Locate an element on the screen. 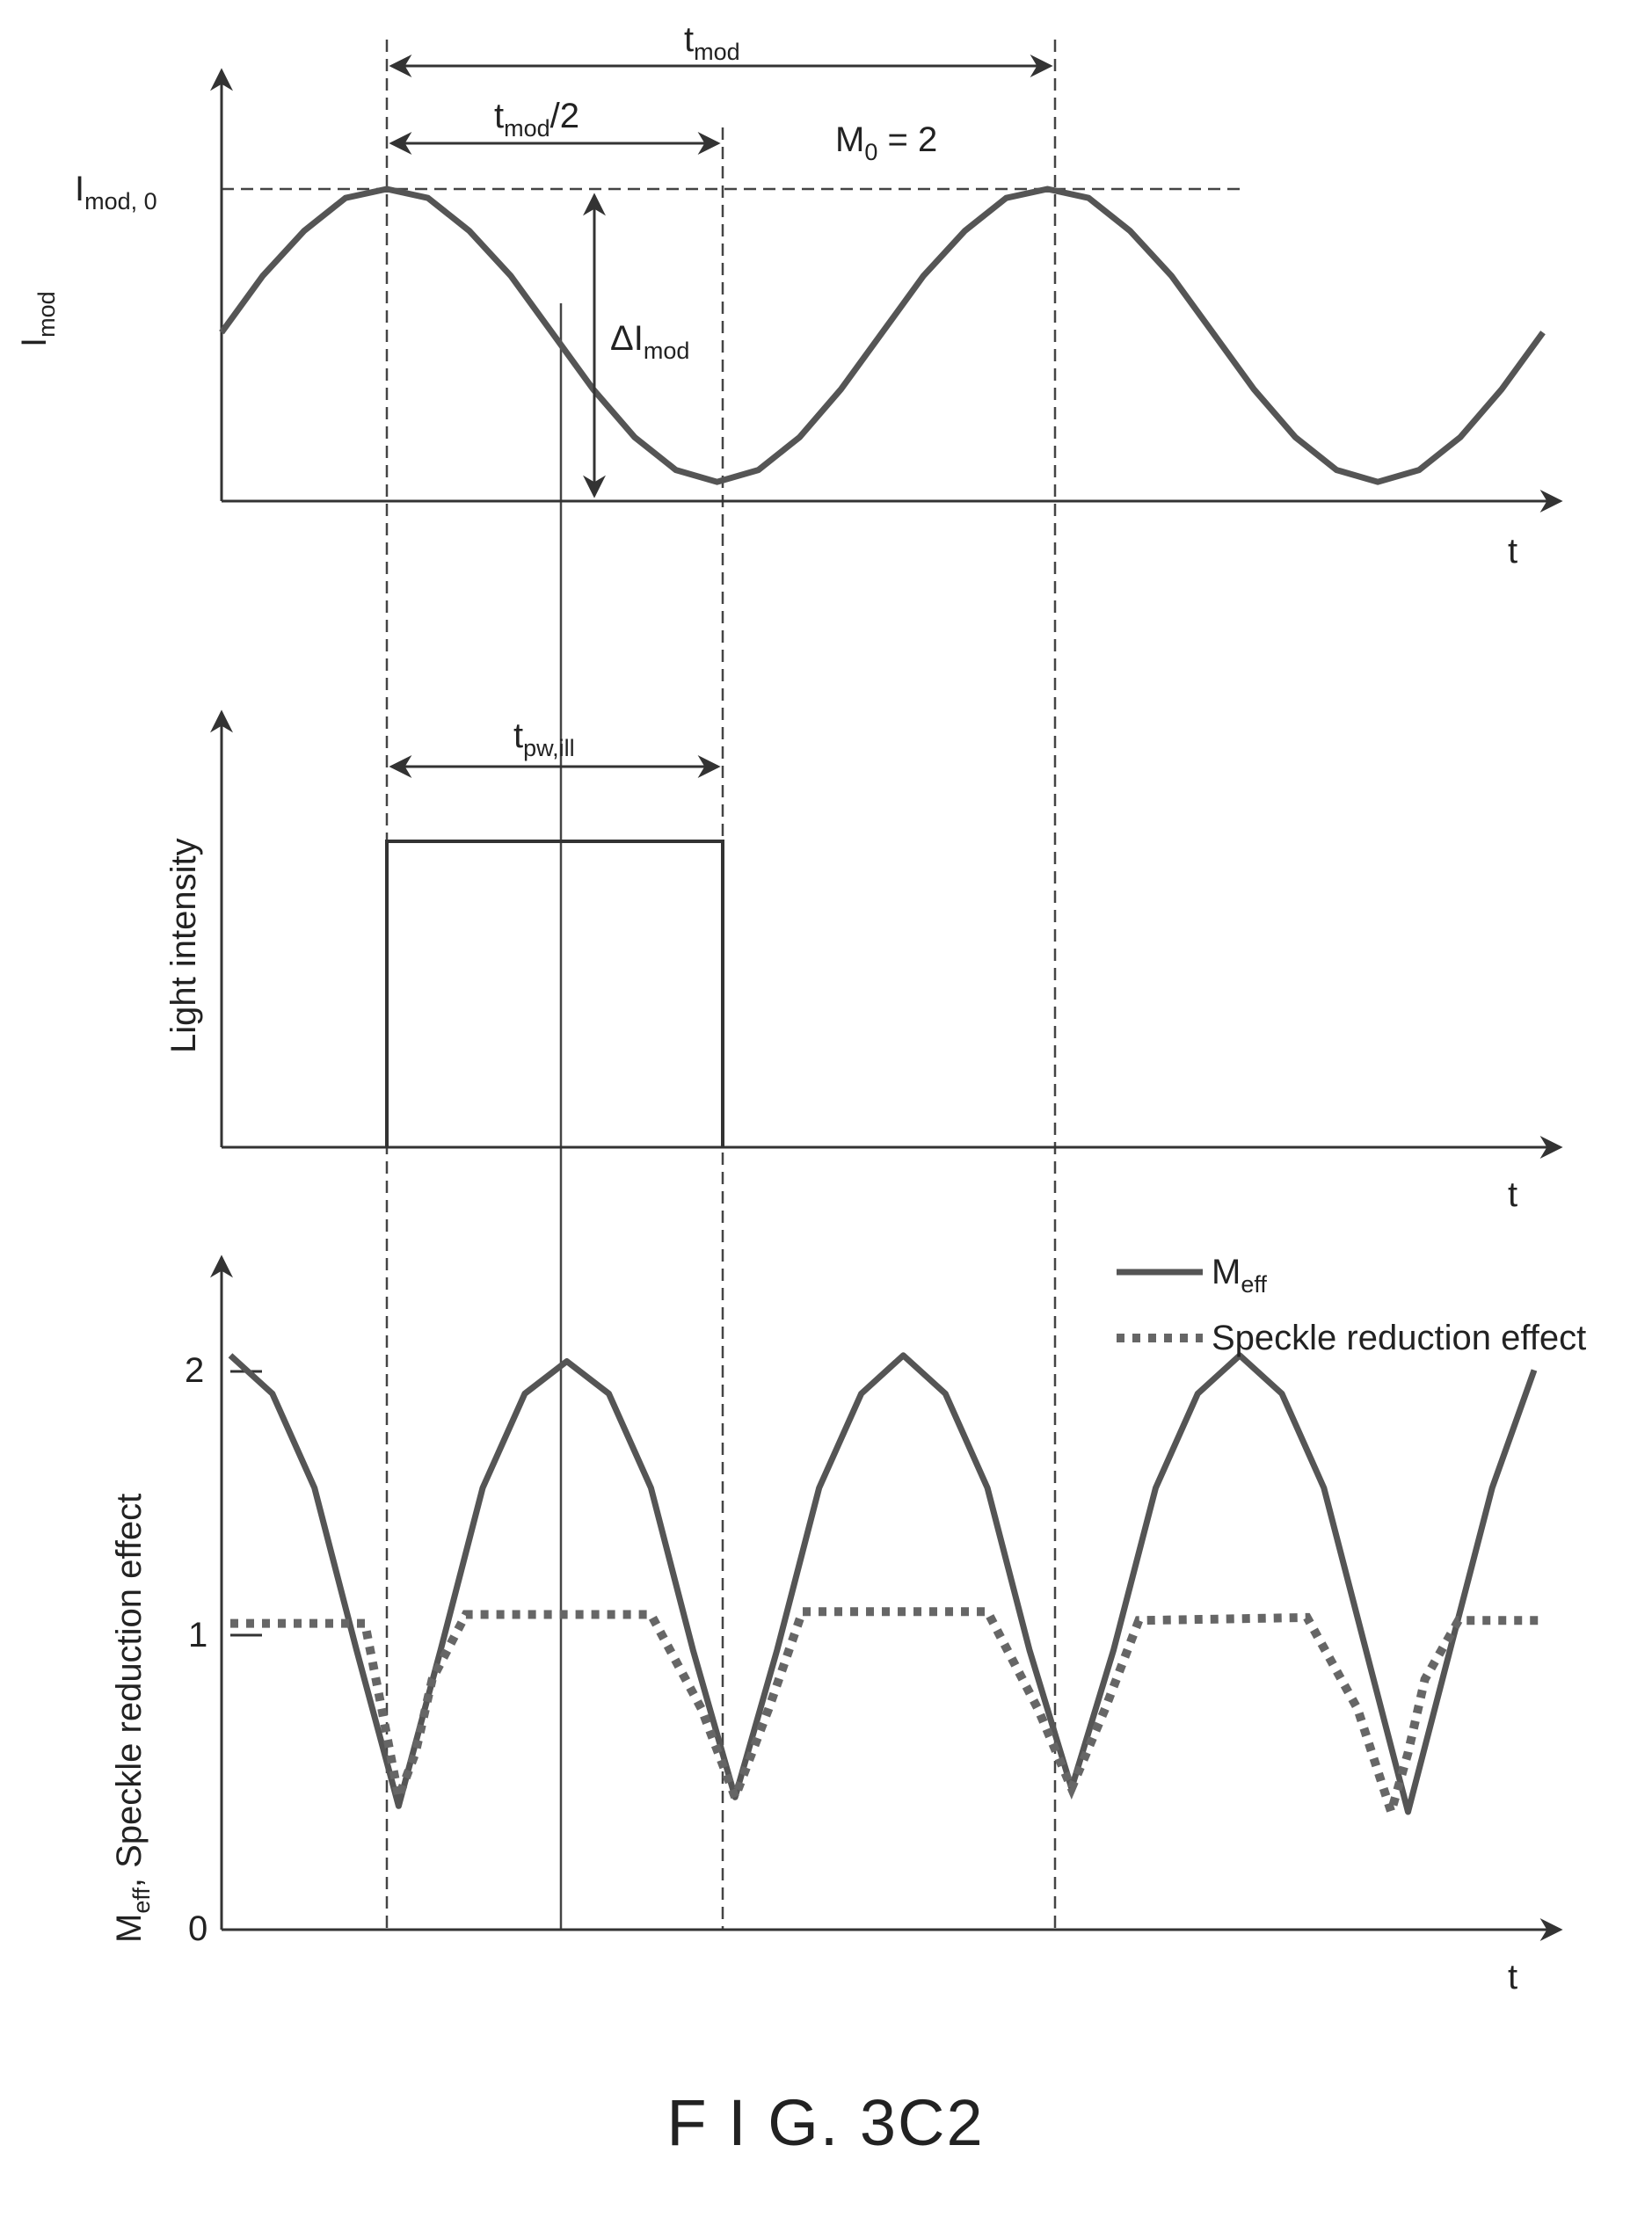  m0-label-sub: 0 is located at coordinates (870, 152).